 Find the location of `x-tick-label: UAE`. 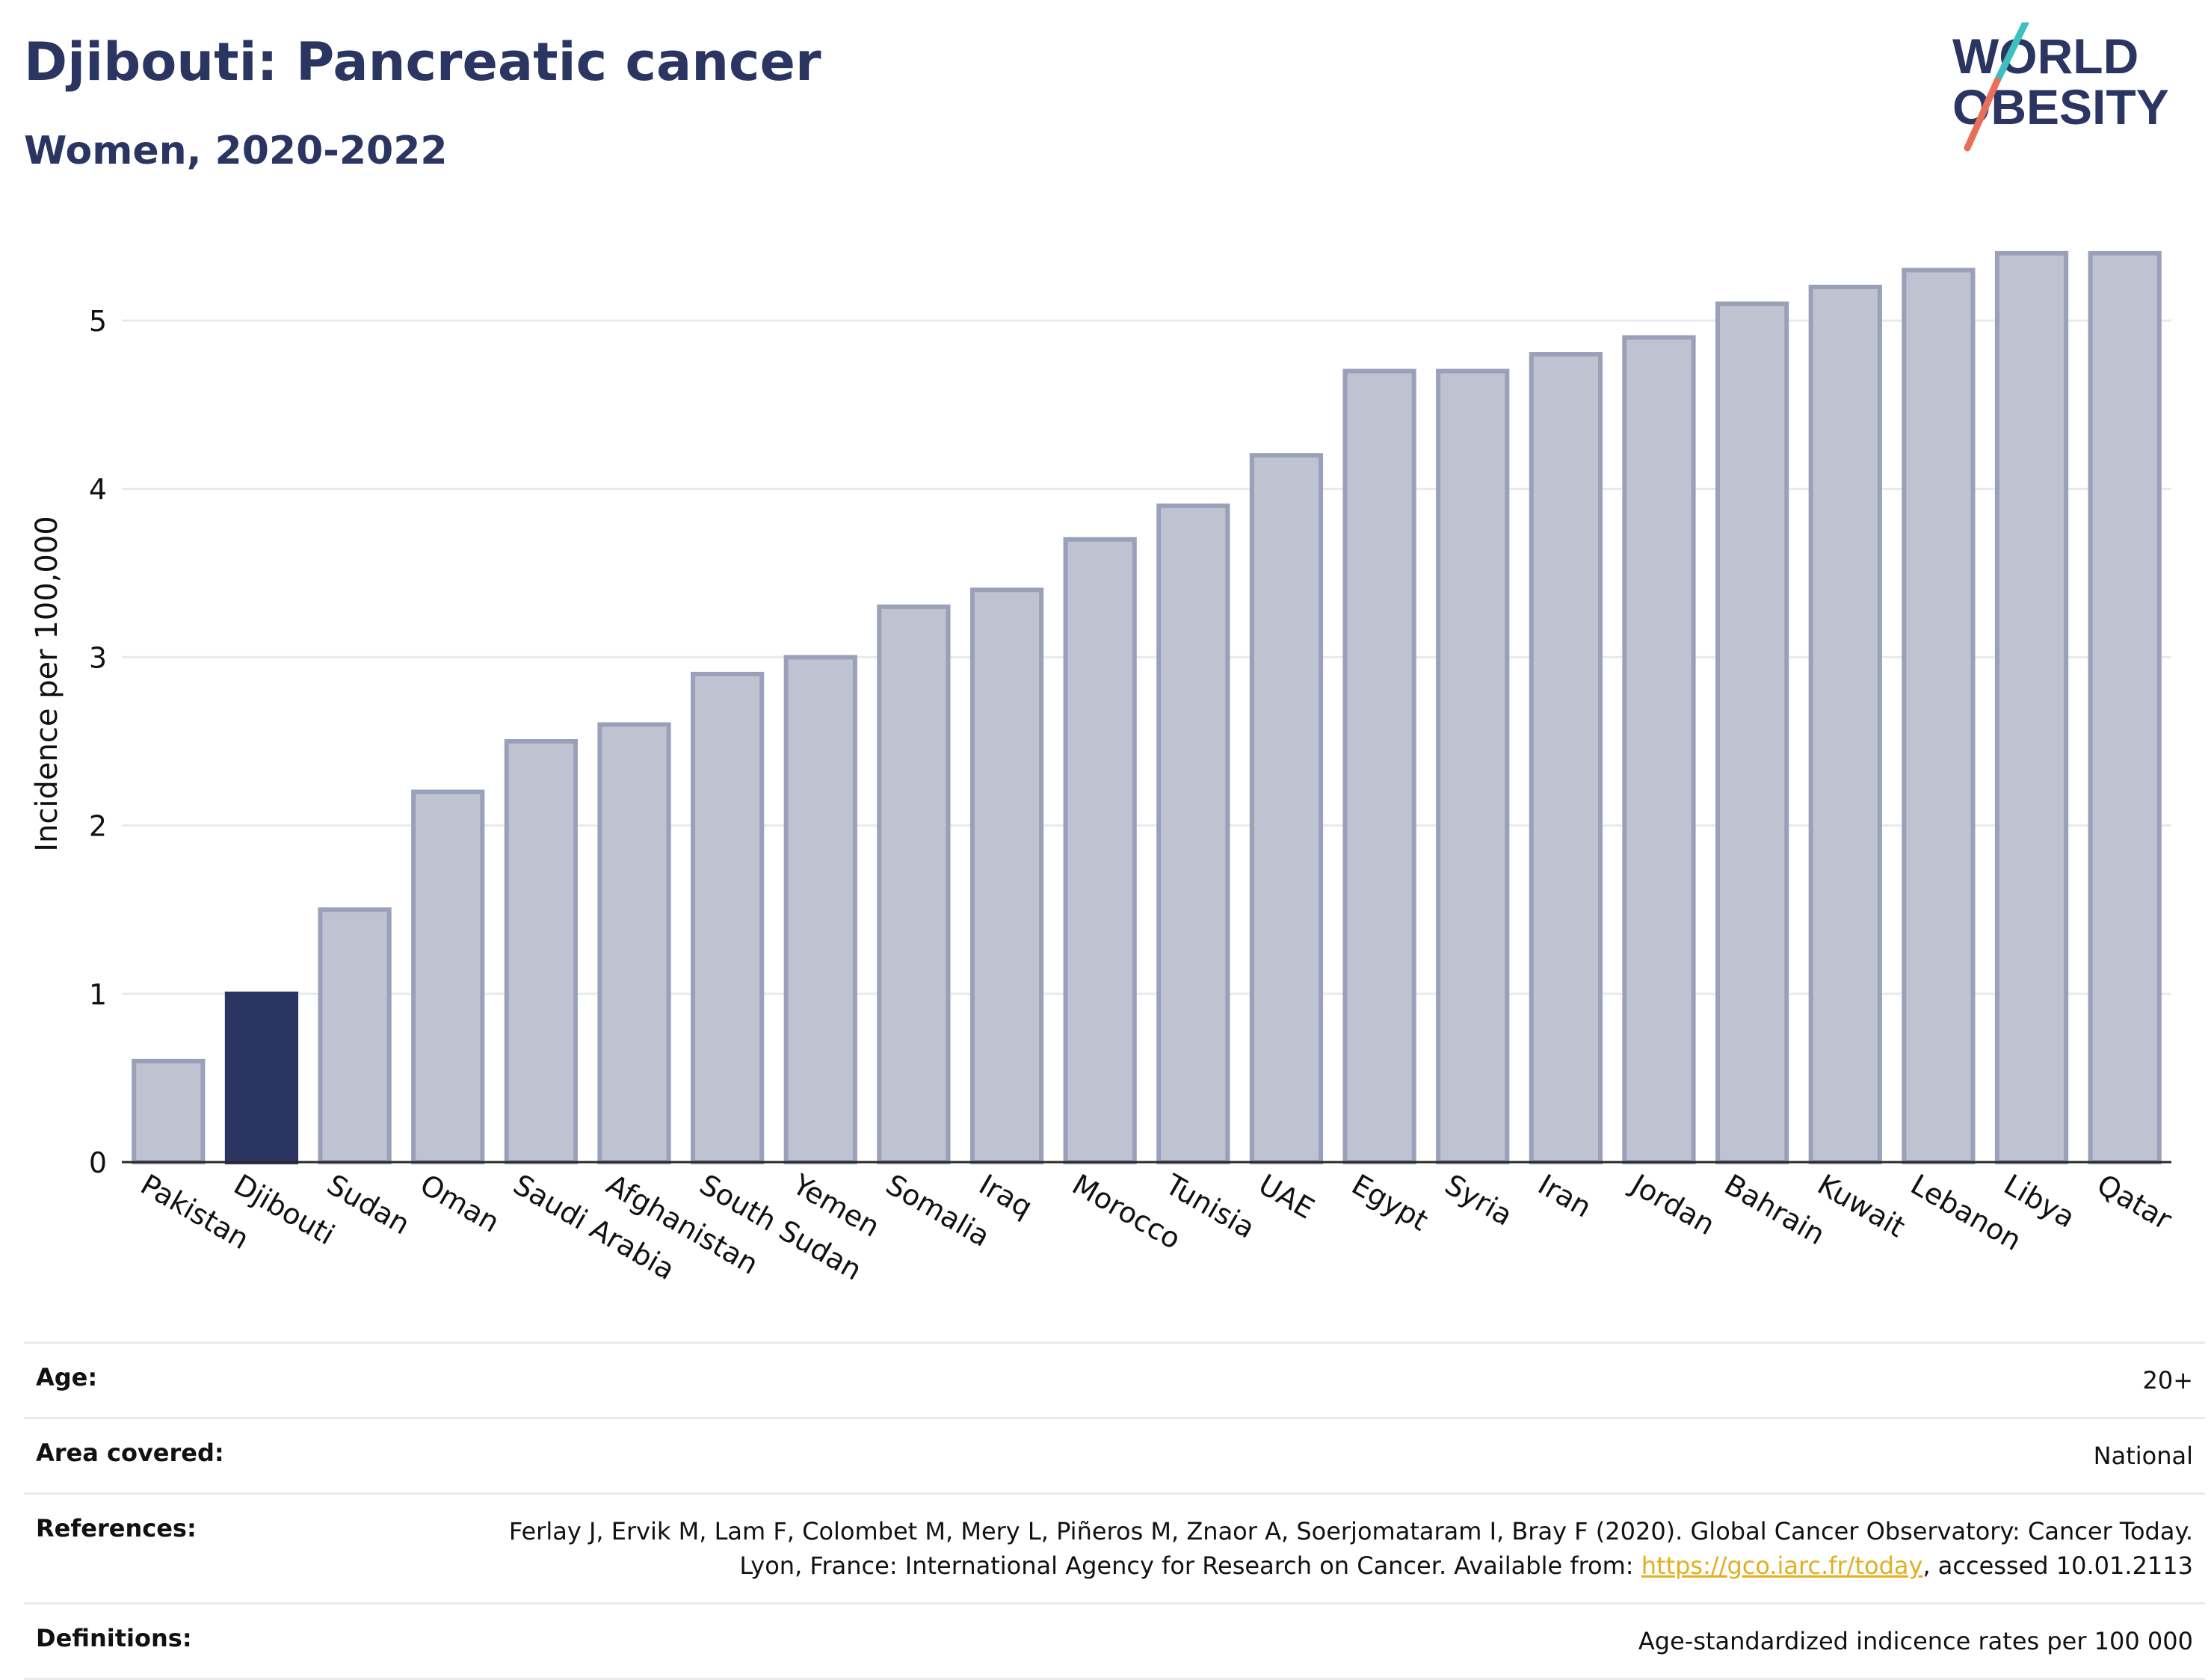

x-tick-label: UAE is located at coordinates (1286, 1197).